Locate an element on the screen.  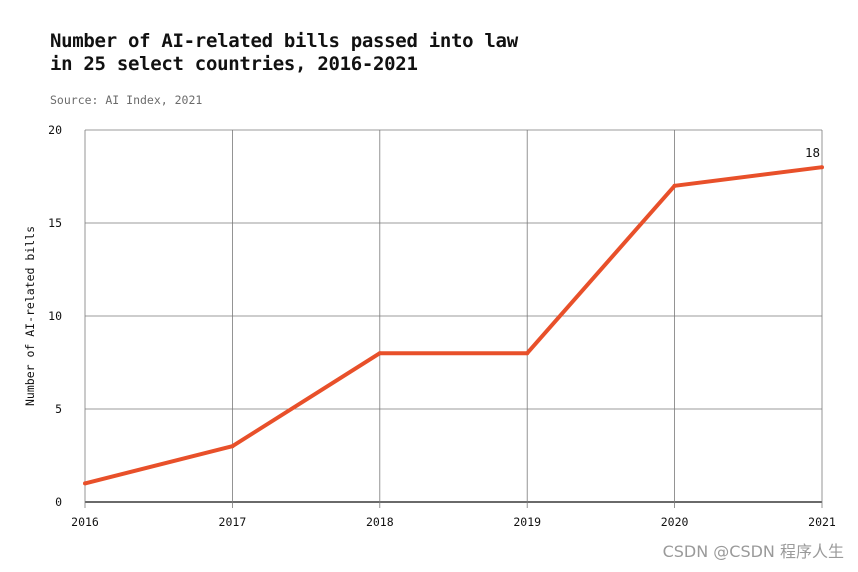
y-tick-label-0: 0 is located at coordinates (58, 502).